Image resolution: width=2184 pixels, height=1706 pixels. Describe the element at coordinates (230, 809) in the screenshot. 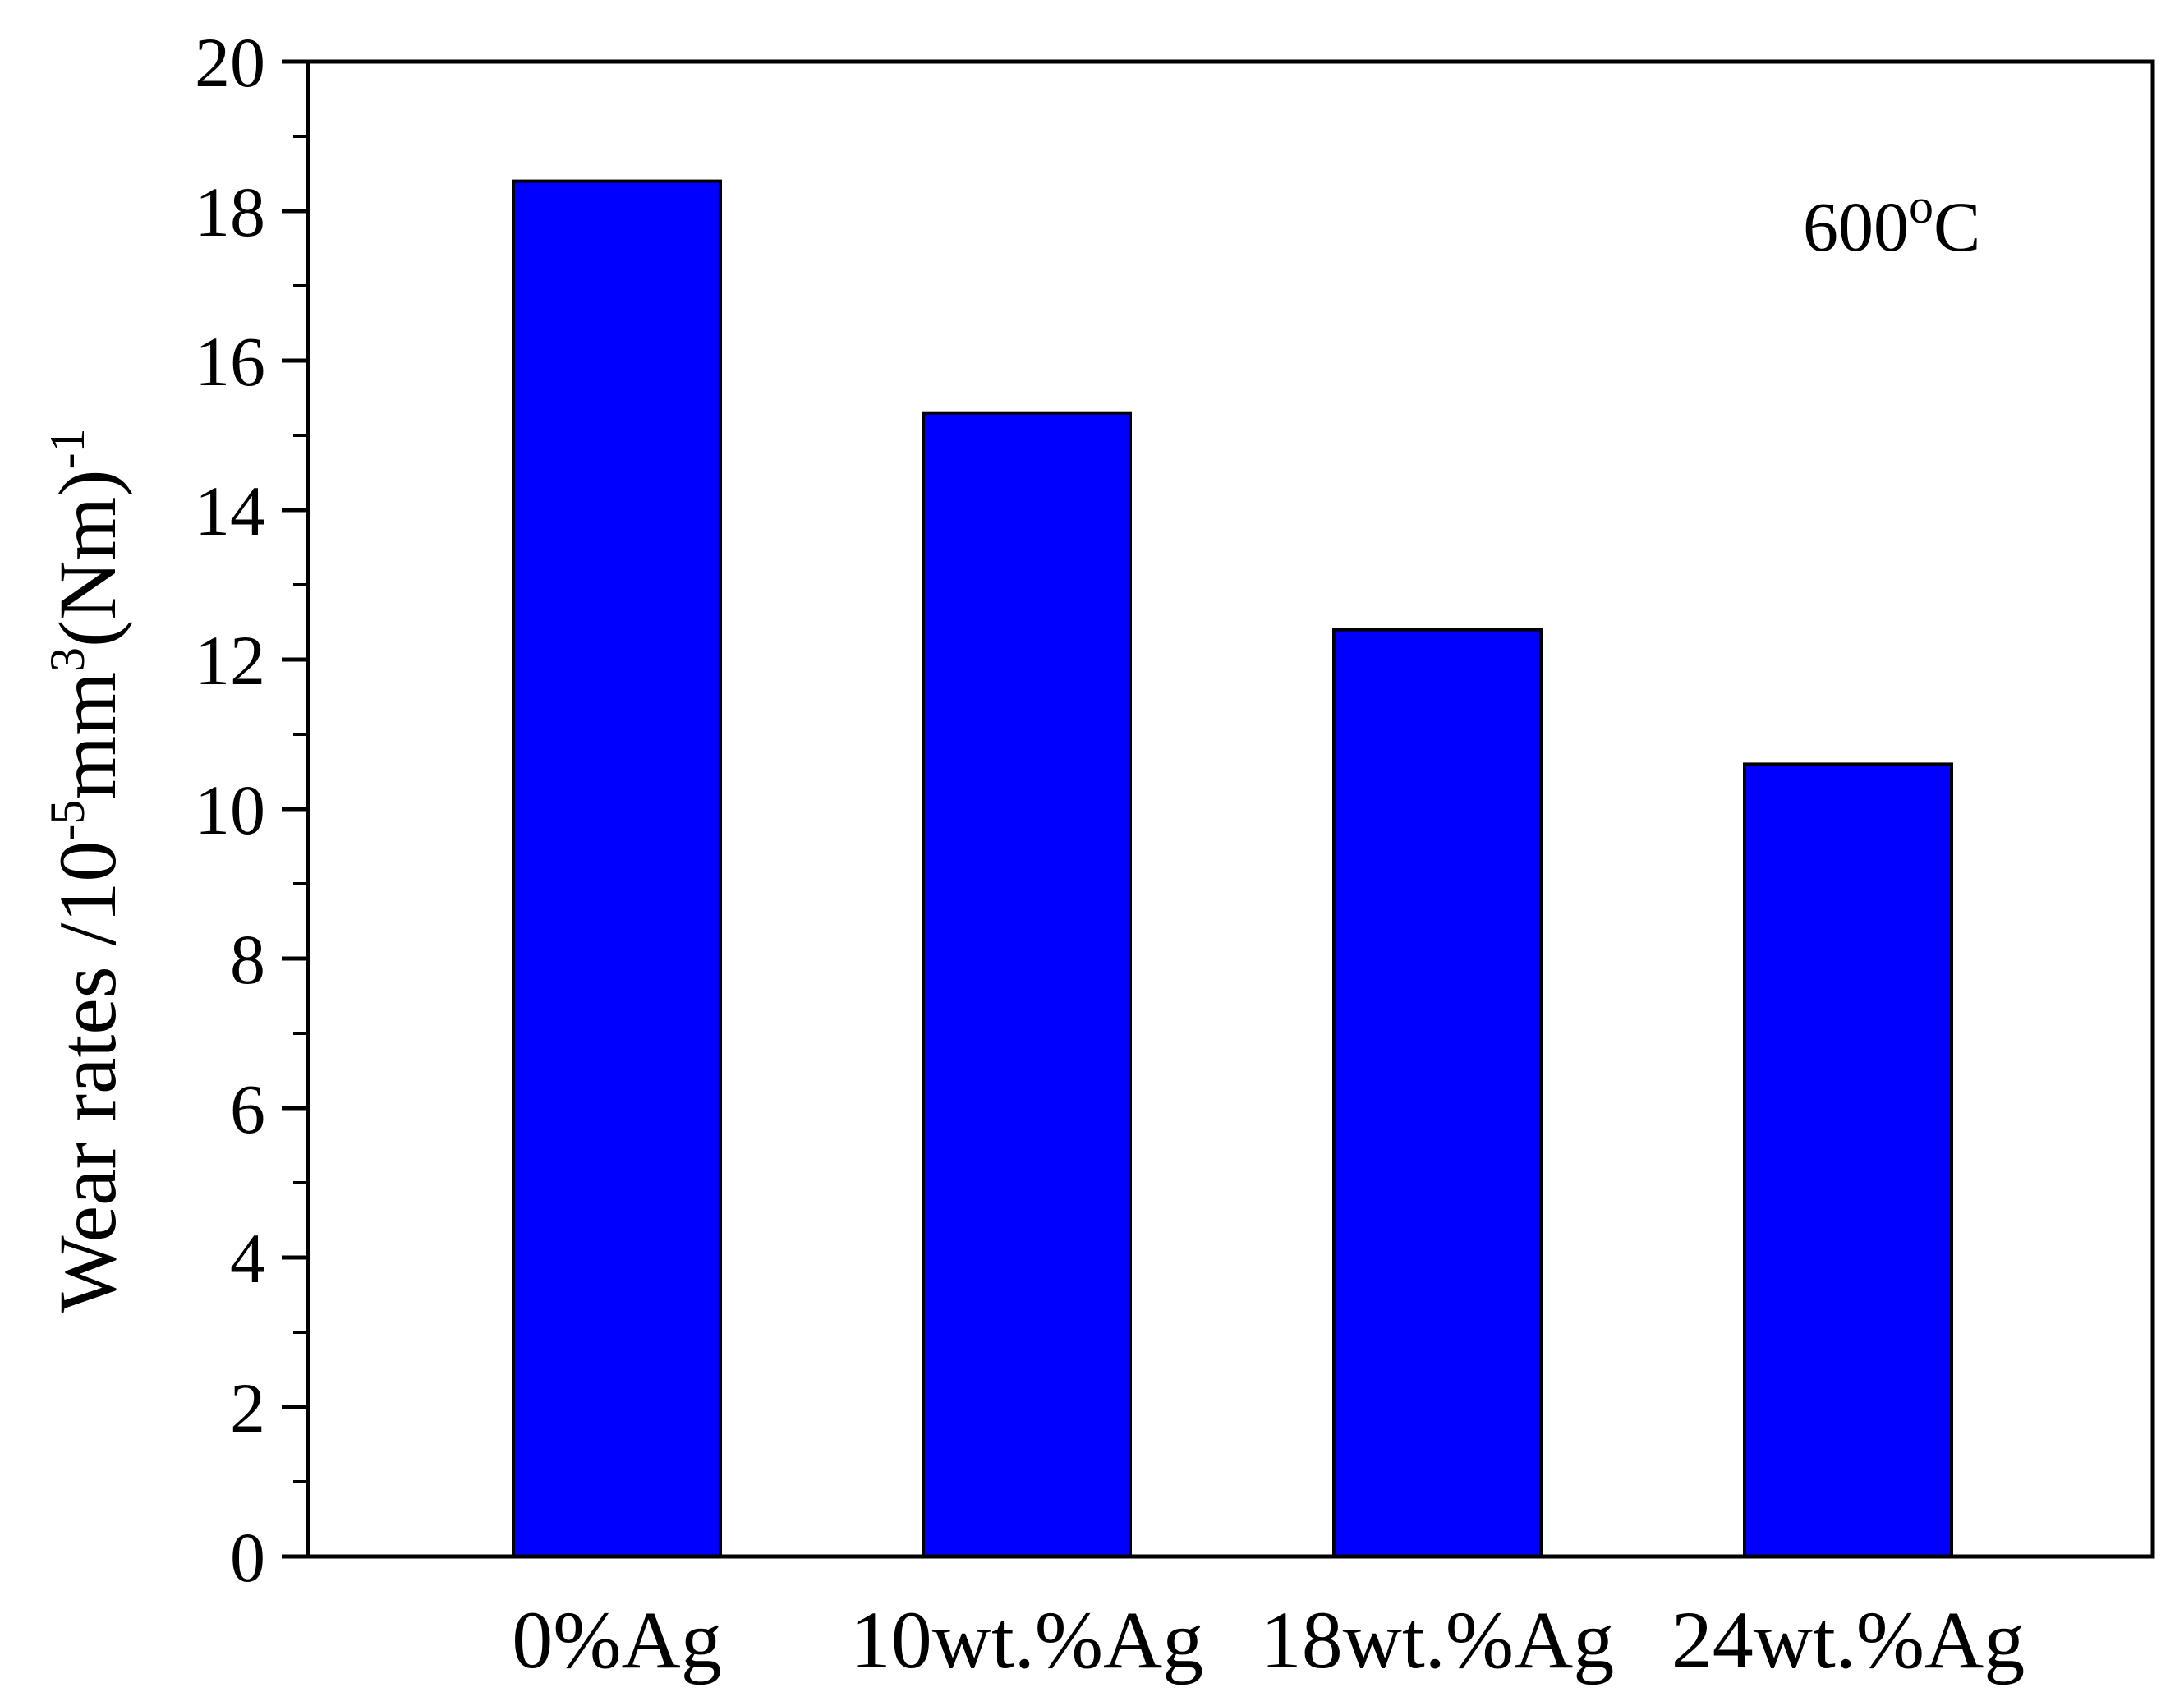

I see `y-tick-label: 10` at that location.